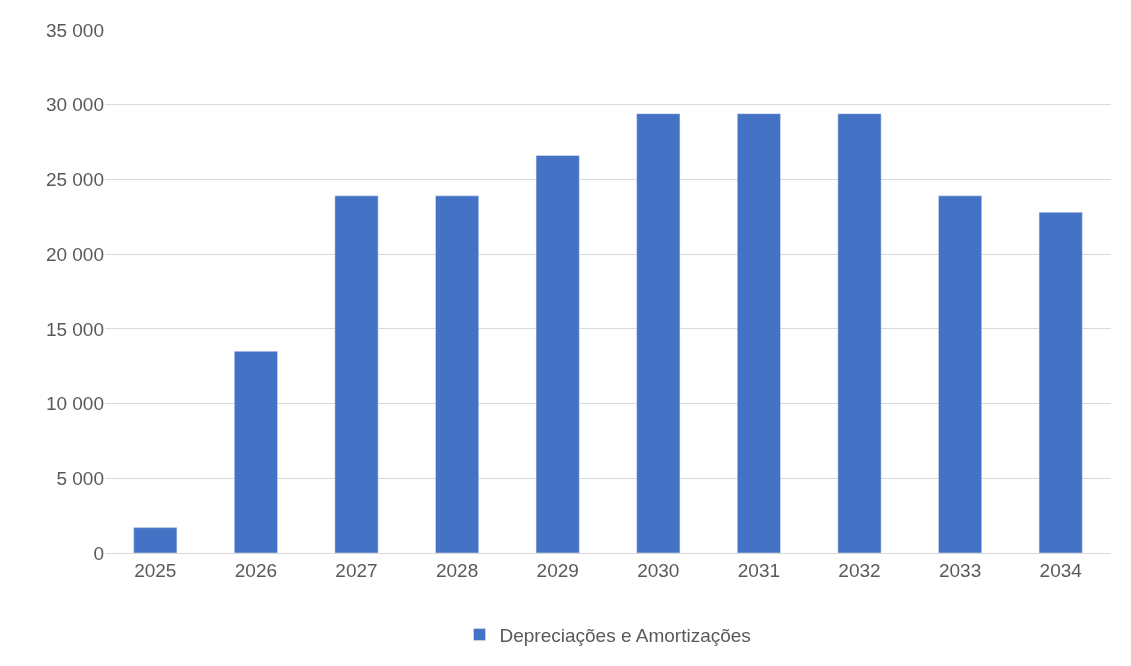 This screenshot has width=1131, height=666. What do you see at coordinates (960, 570) in the screenshot?
I see `x-tick-label: 2033` at bounding box center [960, 570].